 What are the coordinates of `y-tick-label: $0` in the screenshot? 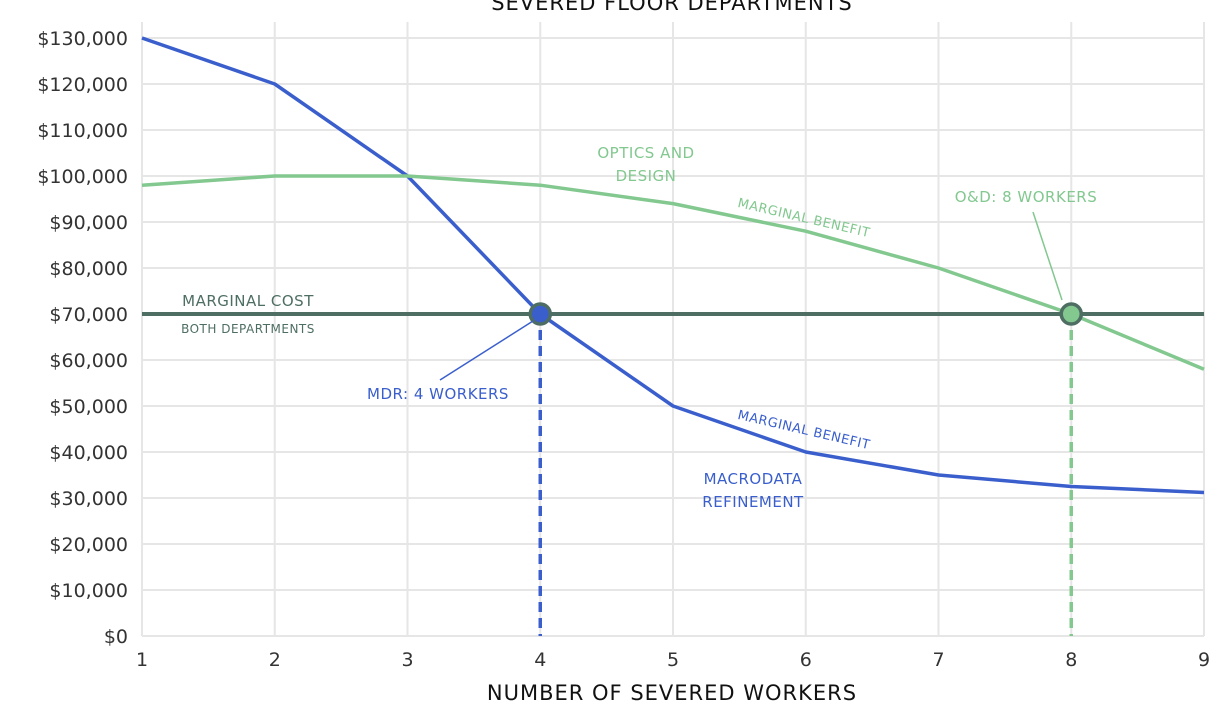 It's located at (116, 637).